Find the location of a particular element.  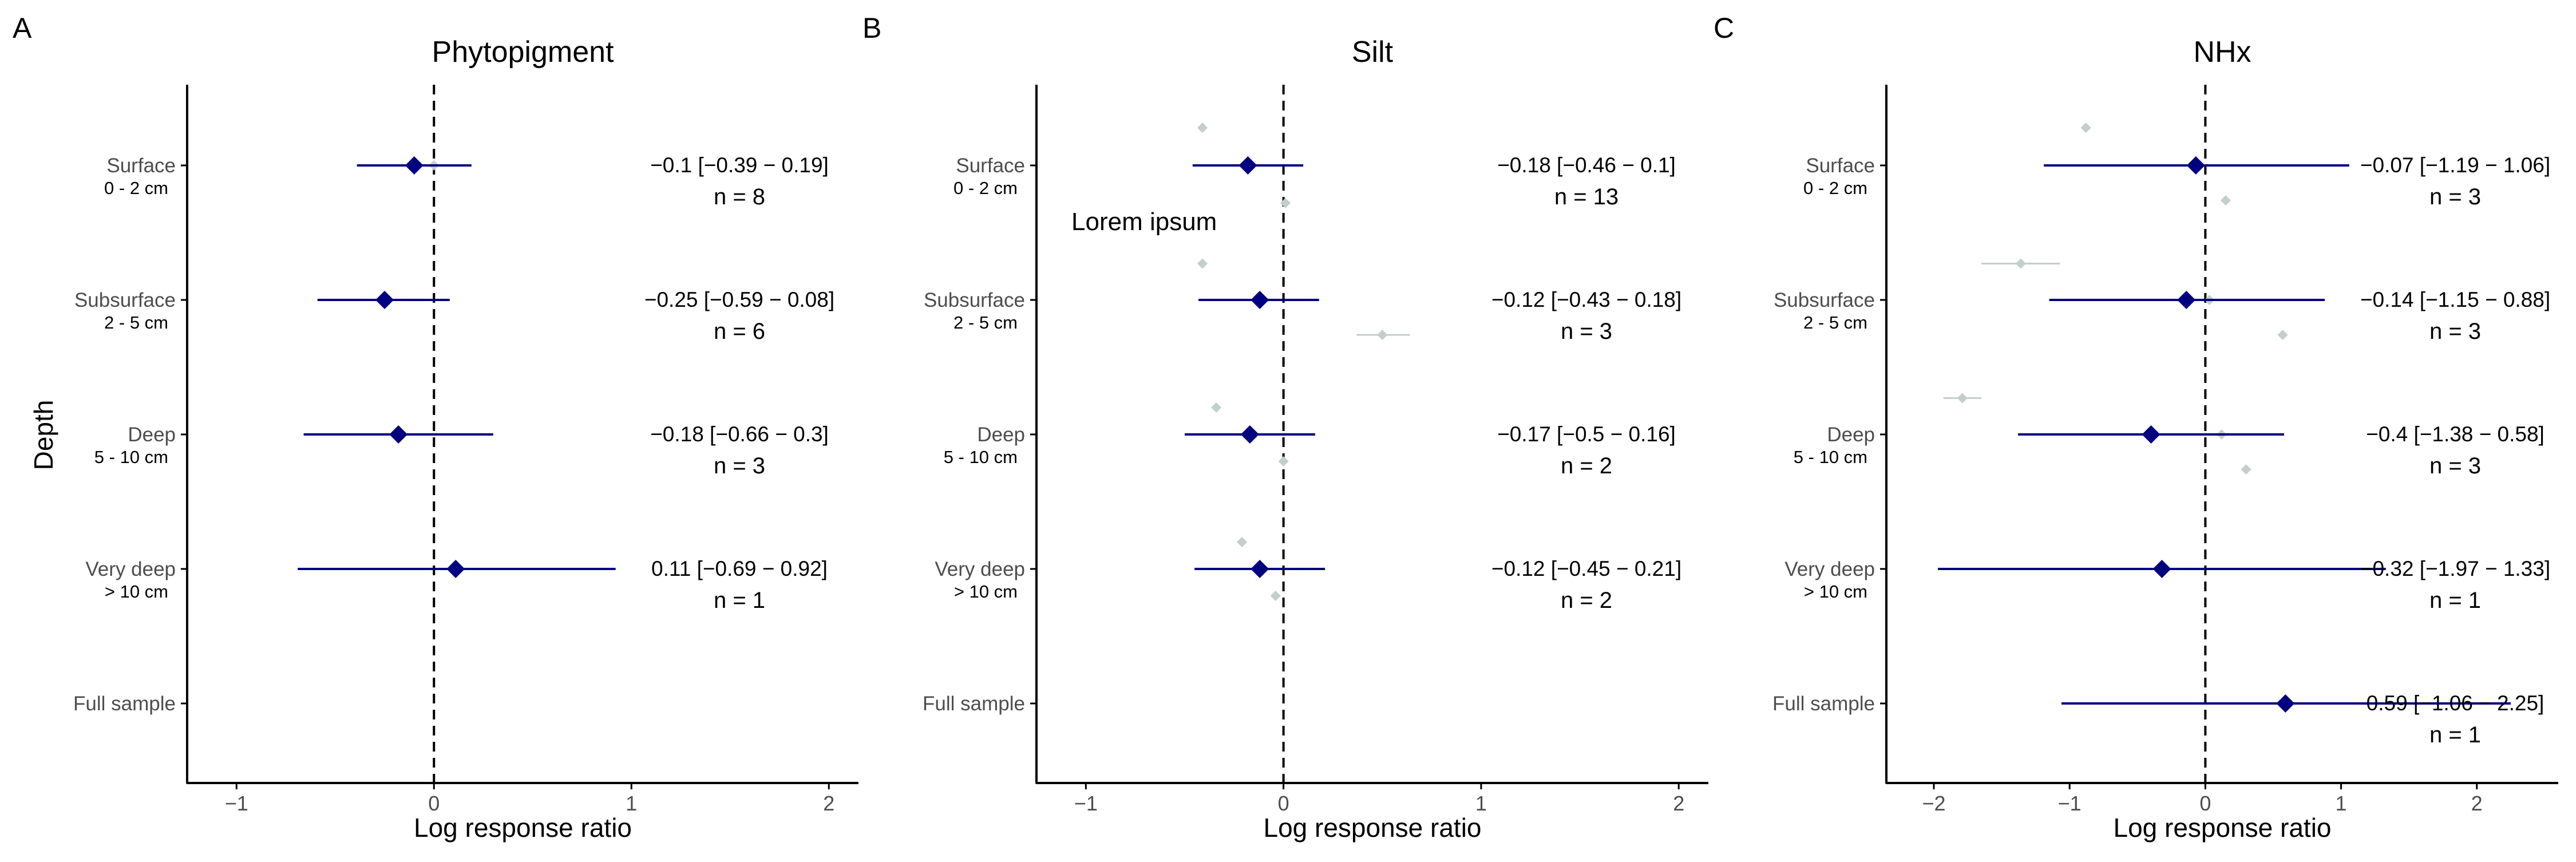

panel-letter: C is located at coordinates (1724, 28).